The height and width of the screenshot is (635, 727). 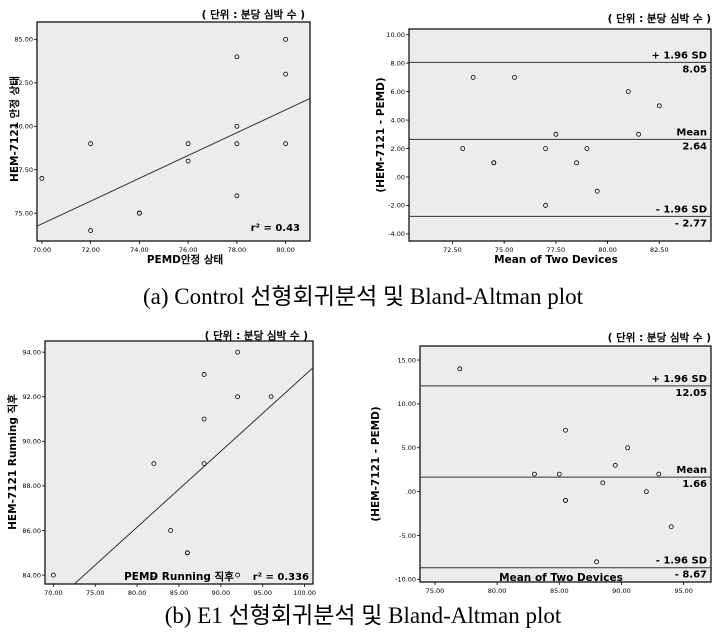 What do you see at coordinates (398, 92) in the screenshot?
I see `y-tick-label: 6.00` at bounding box center [398, 92].